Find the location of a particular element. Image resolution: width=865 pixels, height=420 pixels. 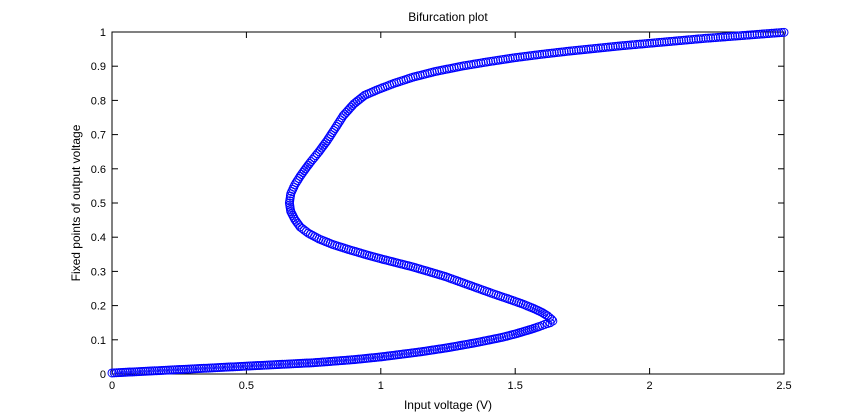

x-axis-label: Input voltage (V) is located at coordinates (448, 405).